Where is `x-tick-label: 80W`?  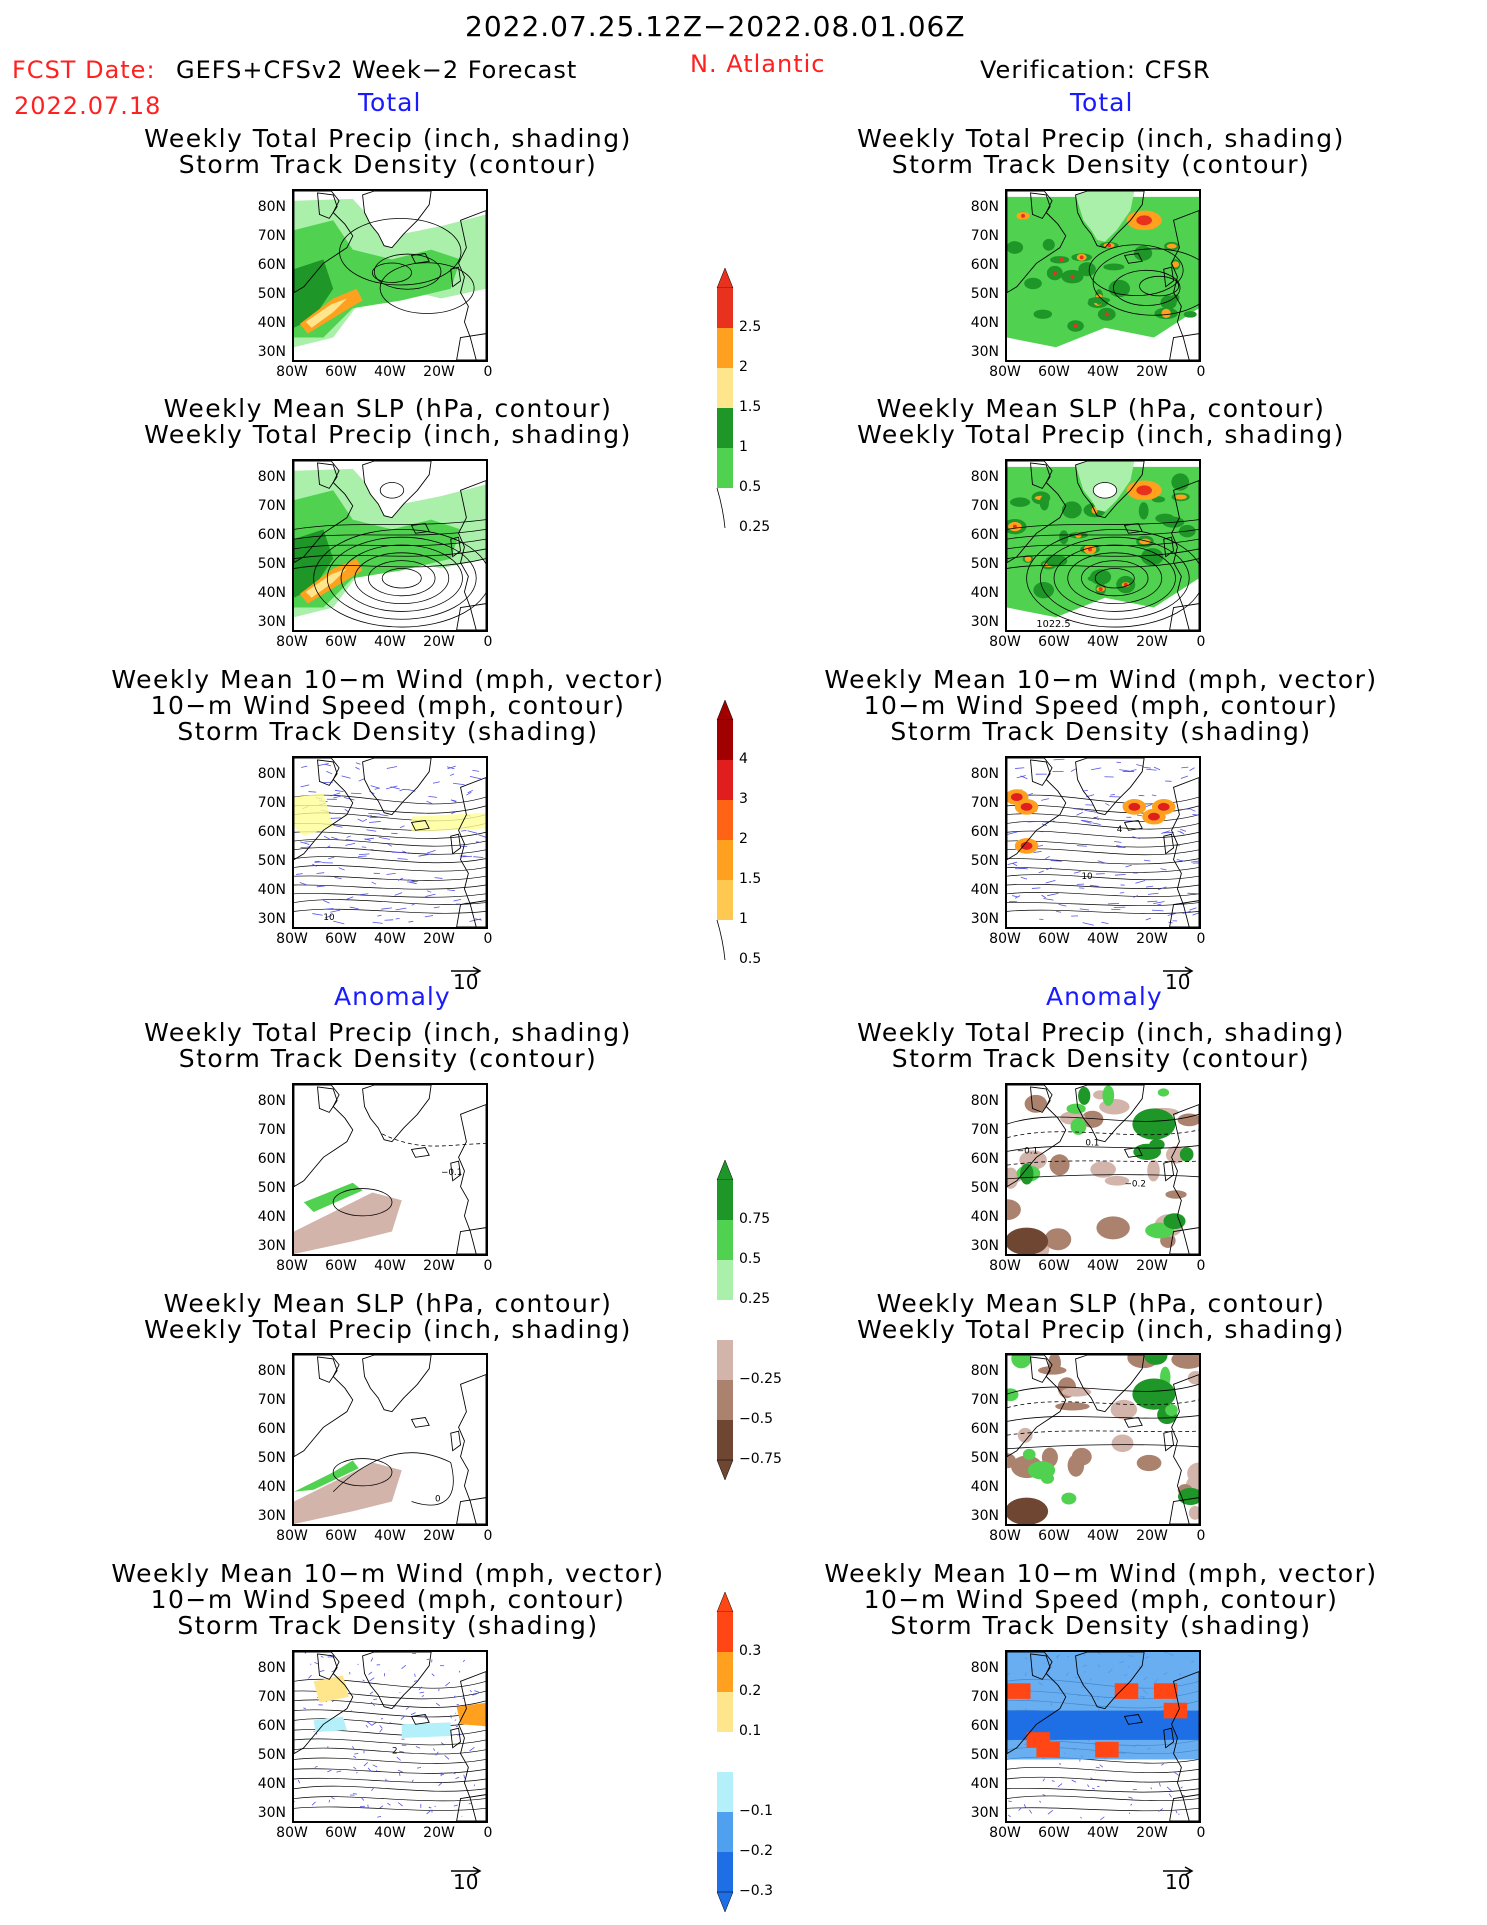 x-tick-label: 80W is located at coordinates (292, 372).